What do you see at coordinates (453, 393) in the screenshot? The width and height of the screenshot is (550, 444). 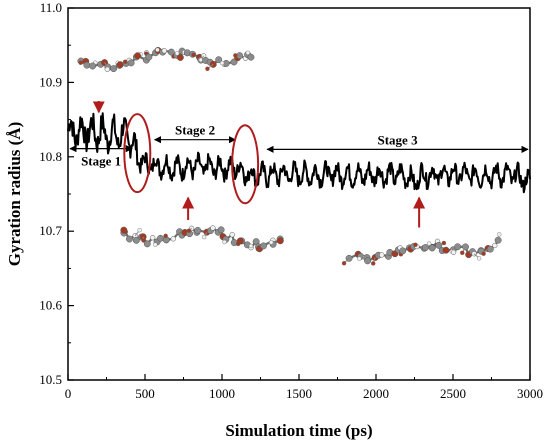 I see `x-tick-label: 2500` at bounding box center [453, 393].